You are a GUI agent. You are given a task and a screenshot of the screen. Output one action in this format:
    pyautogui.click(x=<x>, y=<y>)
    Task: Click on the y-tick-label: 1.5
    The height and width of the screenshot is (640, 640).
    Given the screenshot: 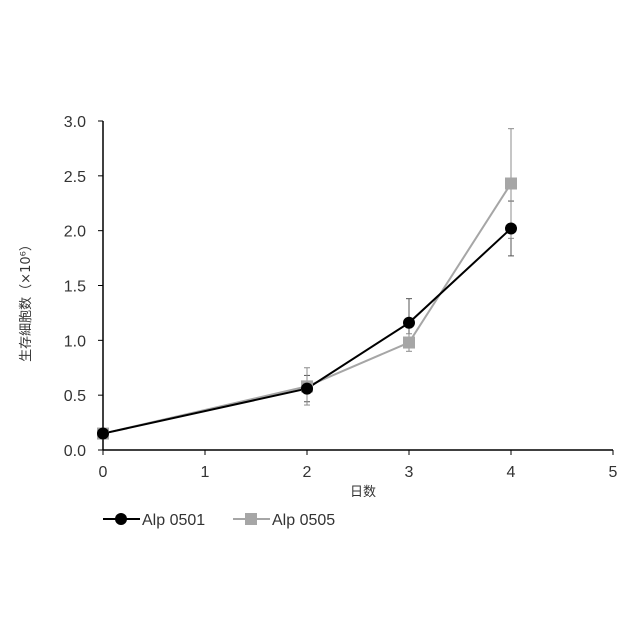 What is the action you would take?
    pyautogui.click(x=75, y=287)
    